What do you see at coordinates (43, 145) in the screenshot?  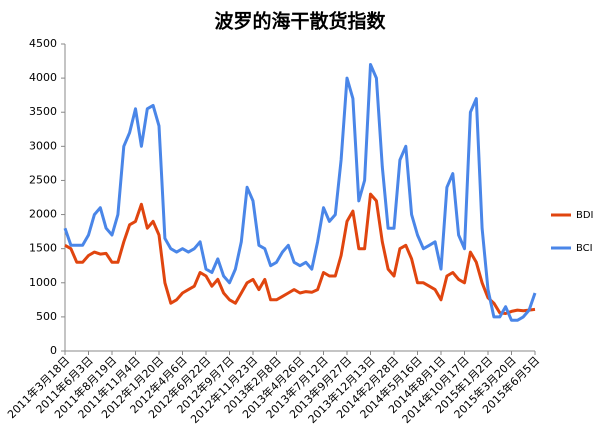 I see `y-tick-label: 3000` at bounding box center [43, 145].